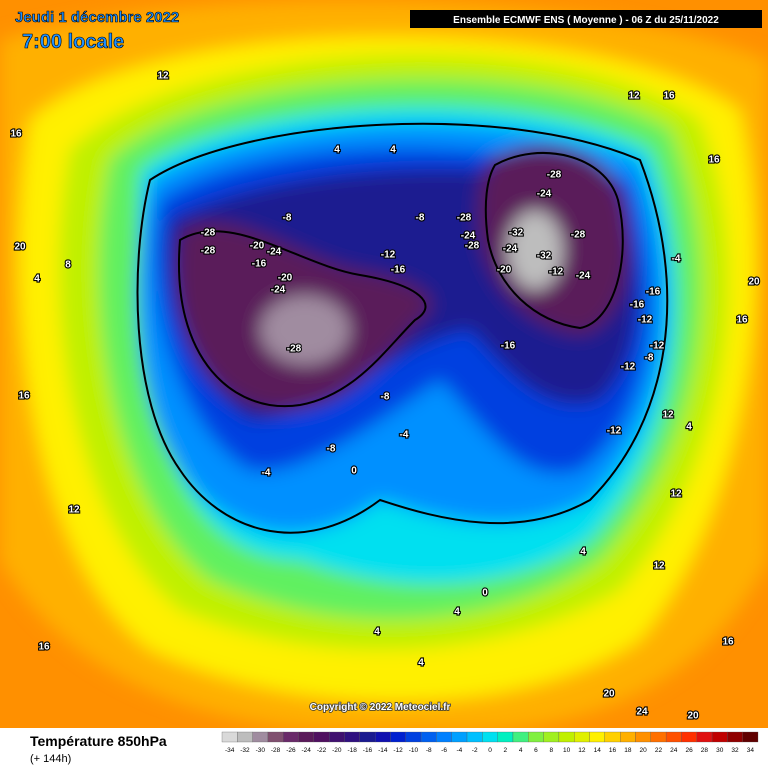 The width and height of the screenshot is (768, 773). I want to click on legend-subtitle: (+ 144h), so click(50, 759).